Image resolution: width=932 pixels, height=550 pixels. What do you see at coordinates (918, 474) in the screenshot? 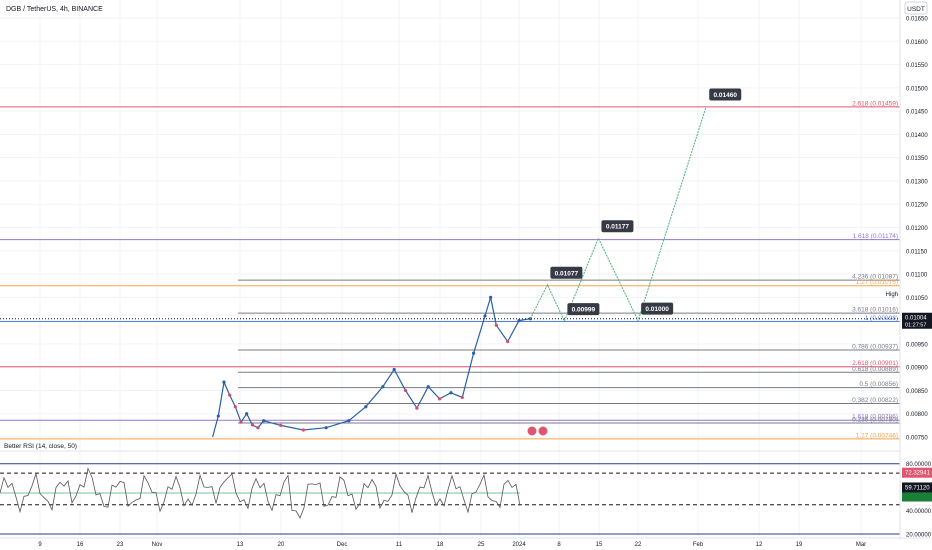
I see `rsi-upper-badge-value: 72.32941` at bounding box center [918, 474].